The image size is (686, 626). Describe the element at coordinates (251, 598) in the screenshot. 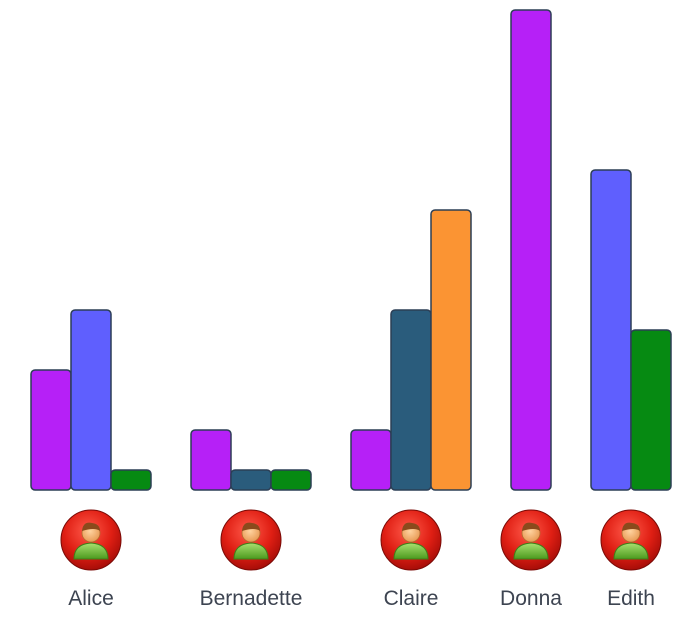

I see `category-label: Bernadette` at that location.